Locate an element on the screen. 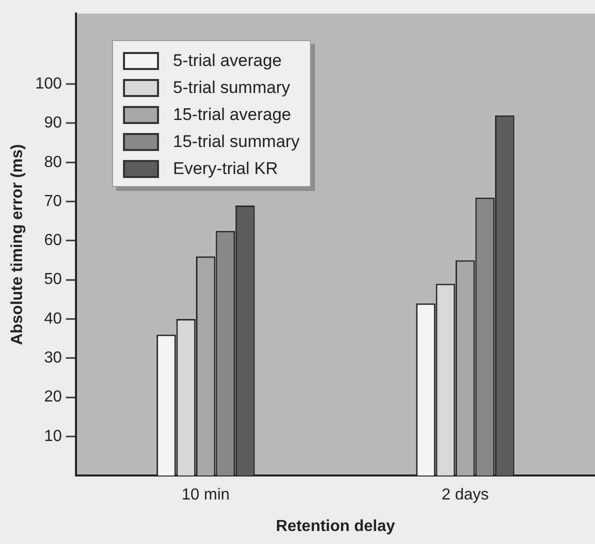 Image resolution: width=595 pixels, height=544 pixels. y-tick-label: 40 is located at coordinates (53, 319).